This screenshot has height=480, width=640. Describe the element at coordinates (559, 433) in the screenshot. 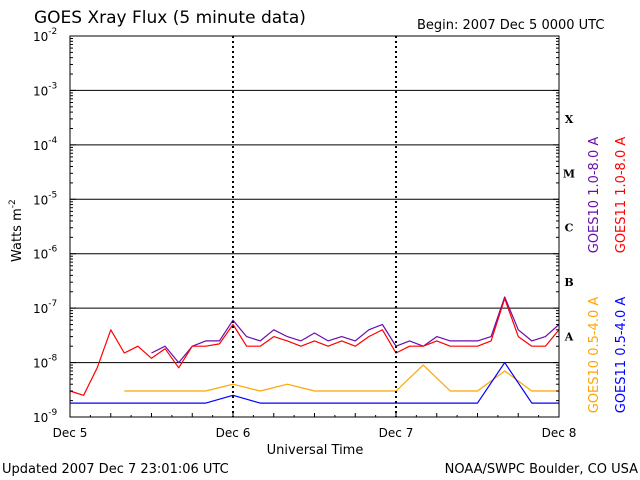

I see `x-tick-label: Dec 8` at that location.